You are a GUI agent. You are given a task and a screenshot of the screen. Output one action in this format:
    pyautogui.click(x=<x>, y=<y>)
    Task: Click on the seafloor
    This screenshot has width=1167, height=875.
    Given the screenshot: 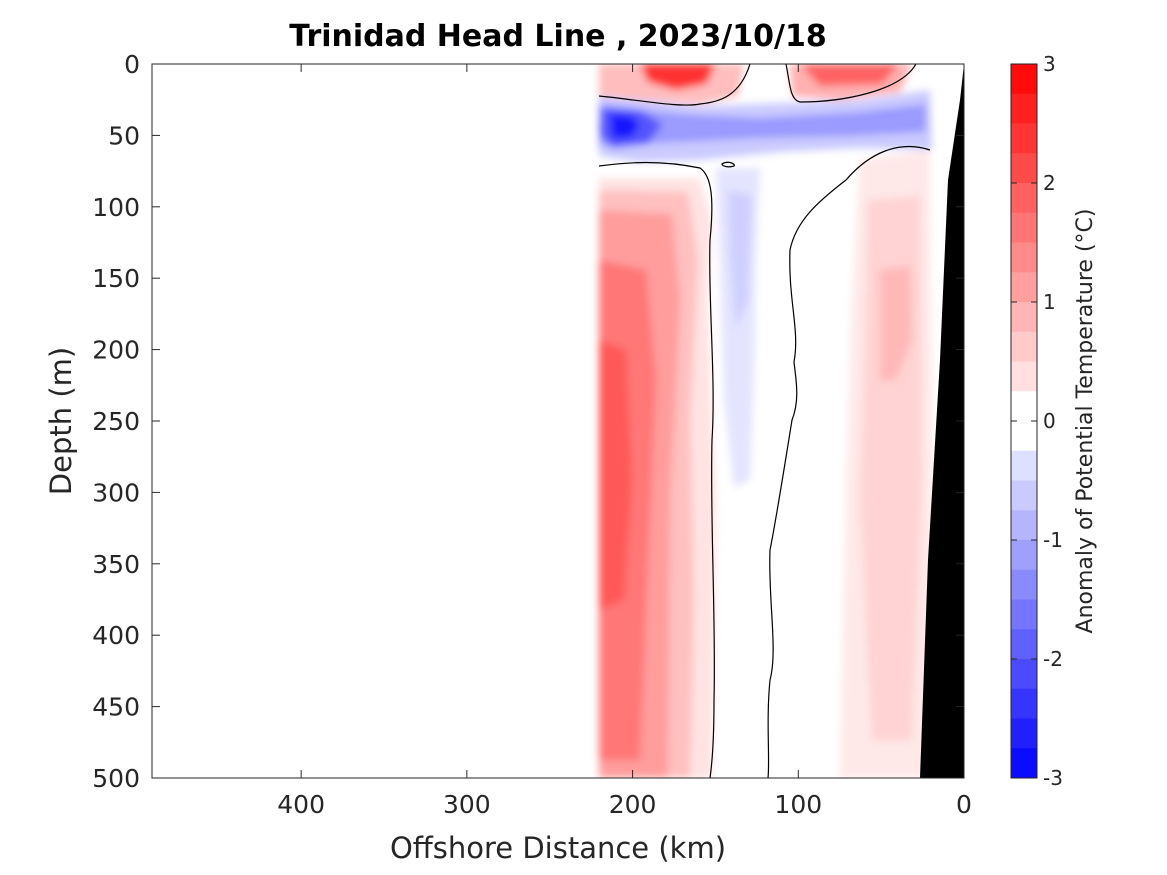 What is the action you would take?
    pyautogui.click(x=942, y=421)
    